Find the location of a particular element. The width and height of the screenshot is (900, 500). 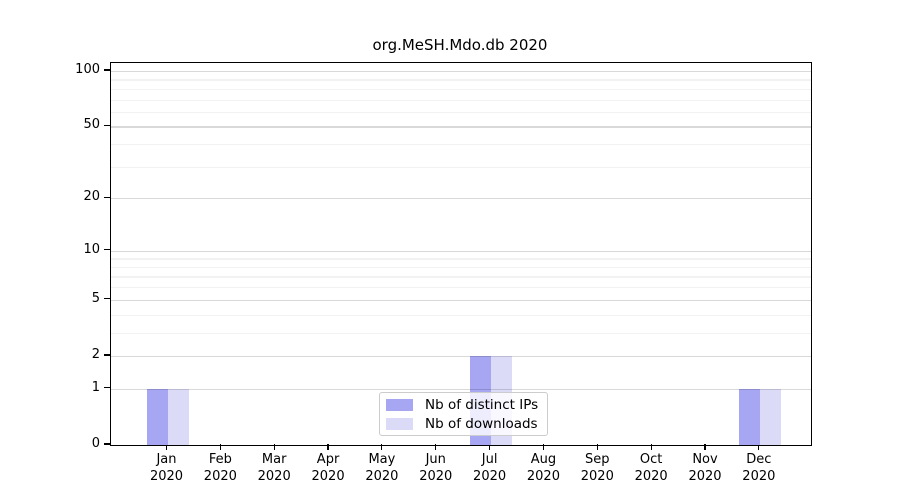

x-tick-label: Feb 2020 is located at coordinates (220, 468).